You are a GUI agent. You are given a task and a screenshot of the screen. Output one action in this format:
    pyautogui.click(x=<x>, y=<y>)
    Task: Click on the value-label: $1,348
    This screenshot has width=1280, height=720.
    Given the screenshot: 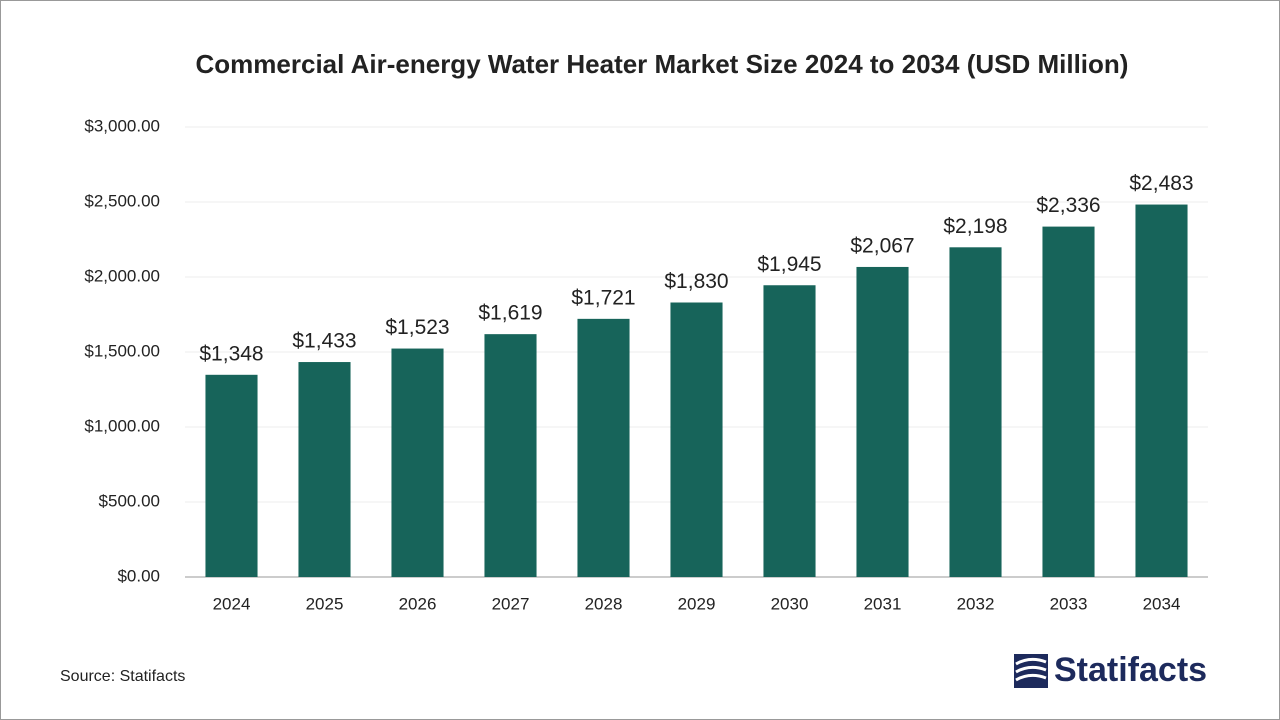 What is the action you would take?
    pyautogui.click(x=231, y=353)
    